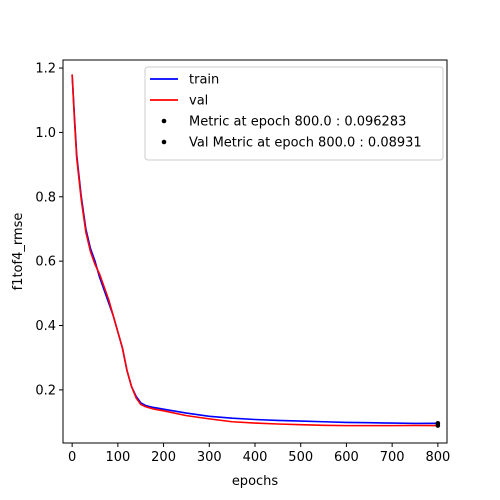  Describe the element at coordinates (45, 326) in the screenshot. I see `y-tick-label: 0.4` at that location.